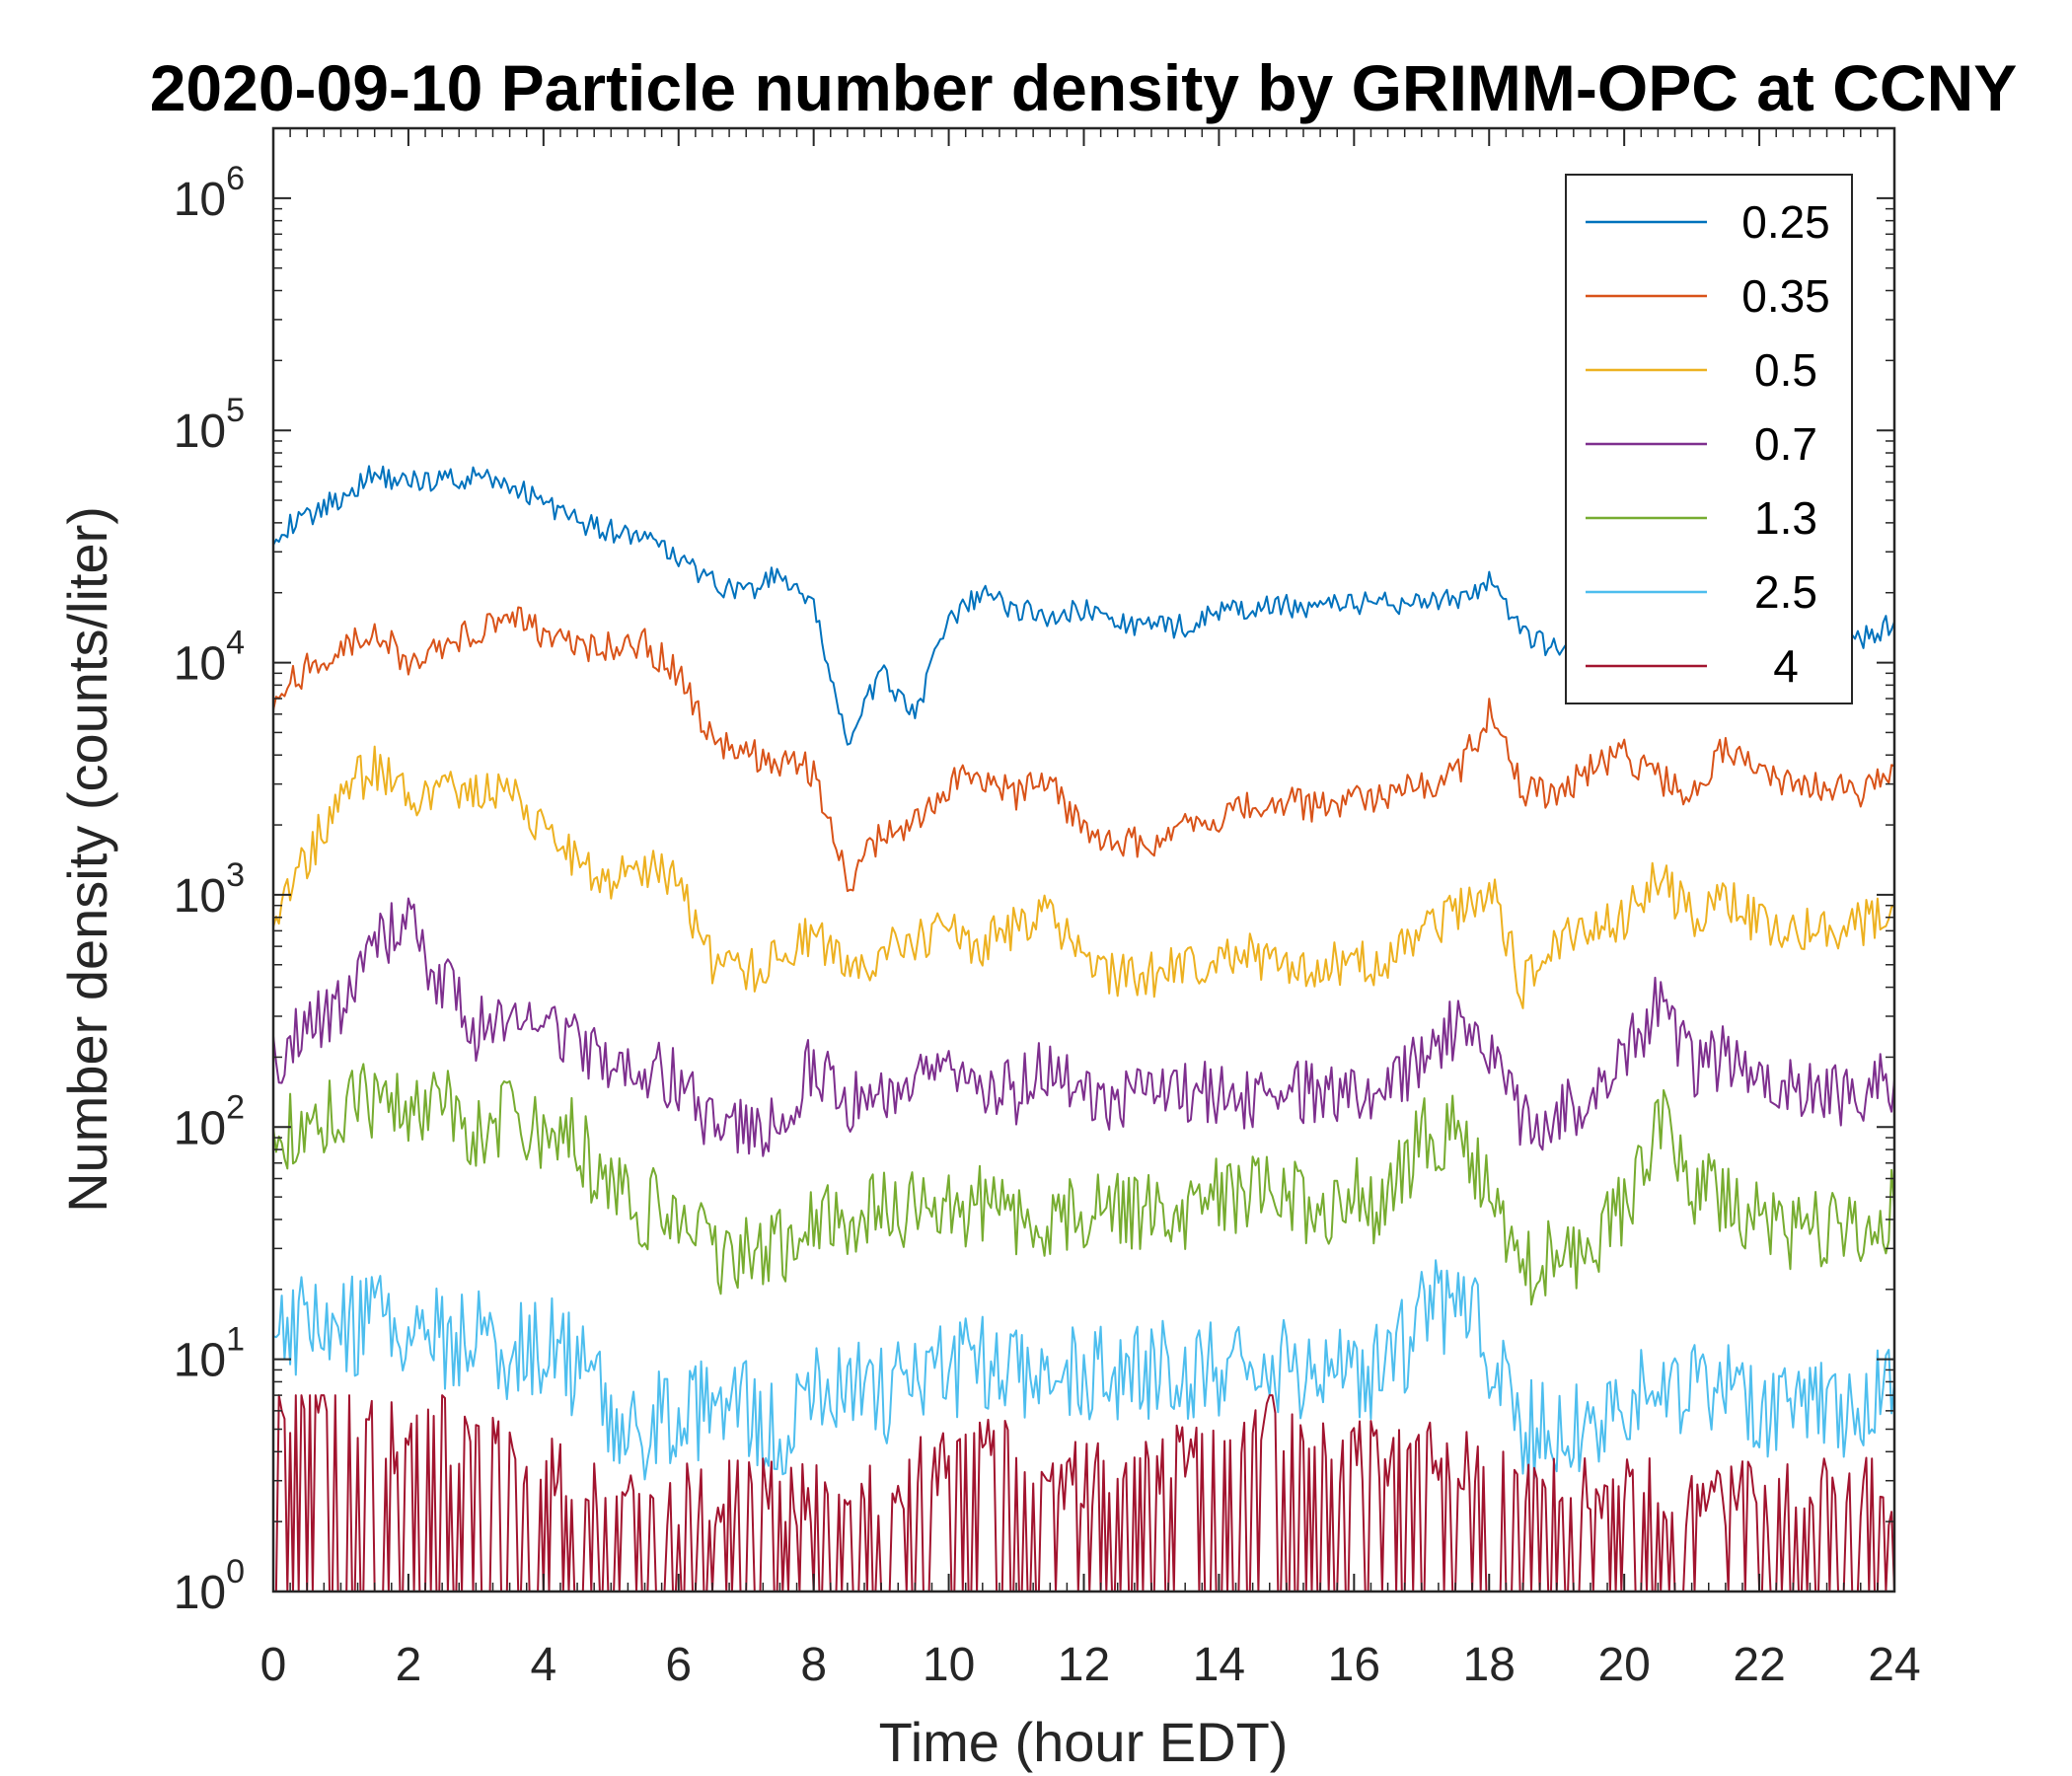  I want to click on legend-label-4: 4, so click(1786, 666).